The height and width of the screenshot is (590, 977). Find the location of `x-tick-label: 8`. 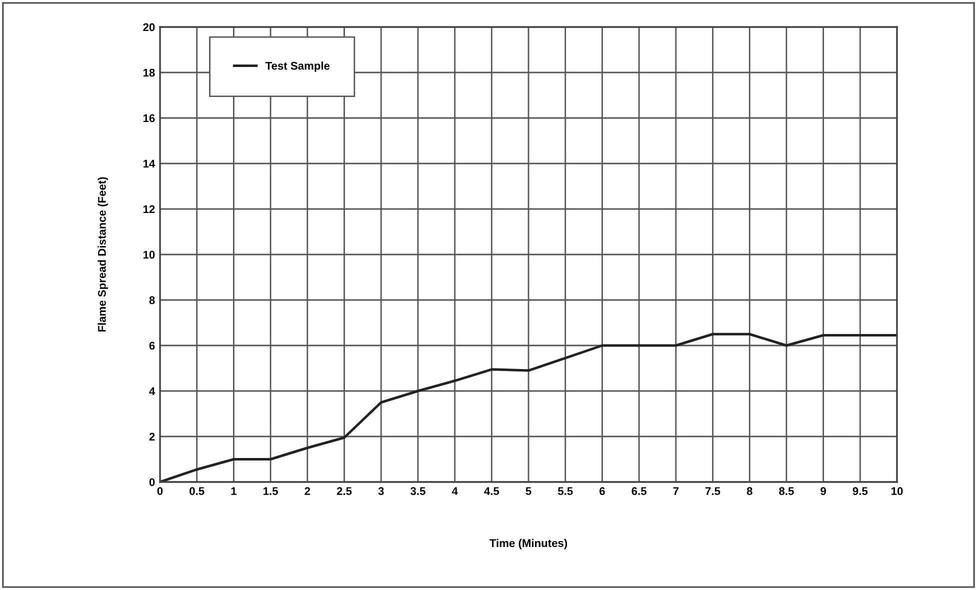

x-tick-label: 8 is located at coordinates (749, 491).